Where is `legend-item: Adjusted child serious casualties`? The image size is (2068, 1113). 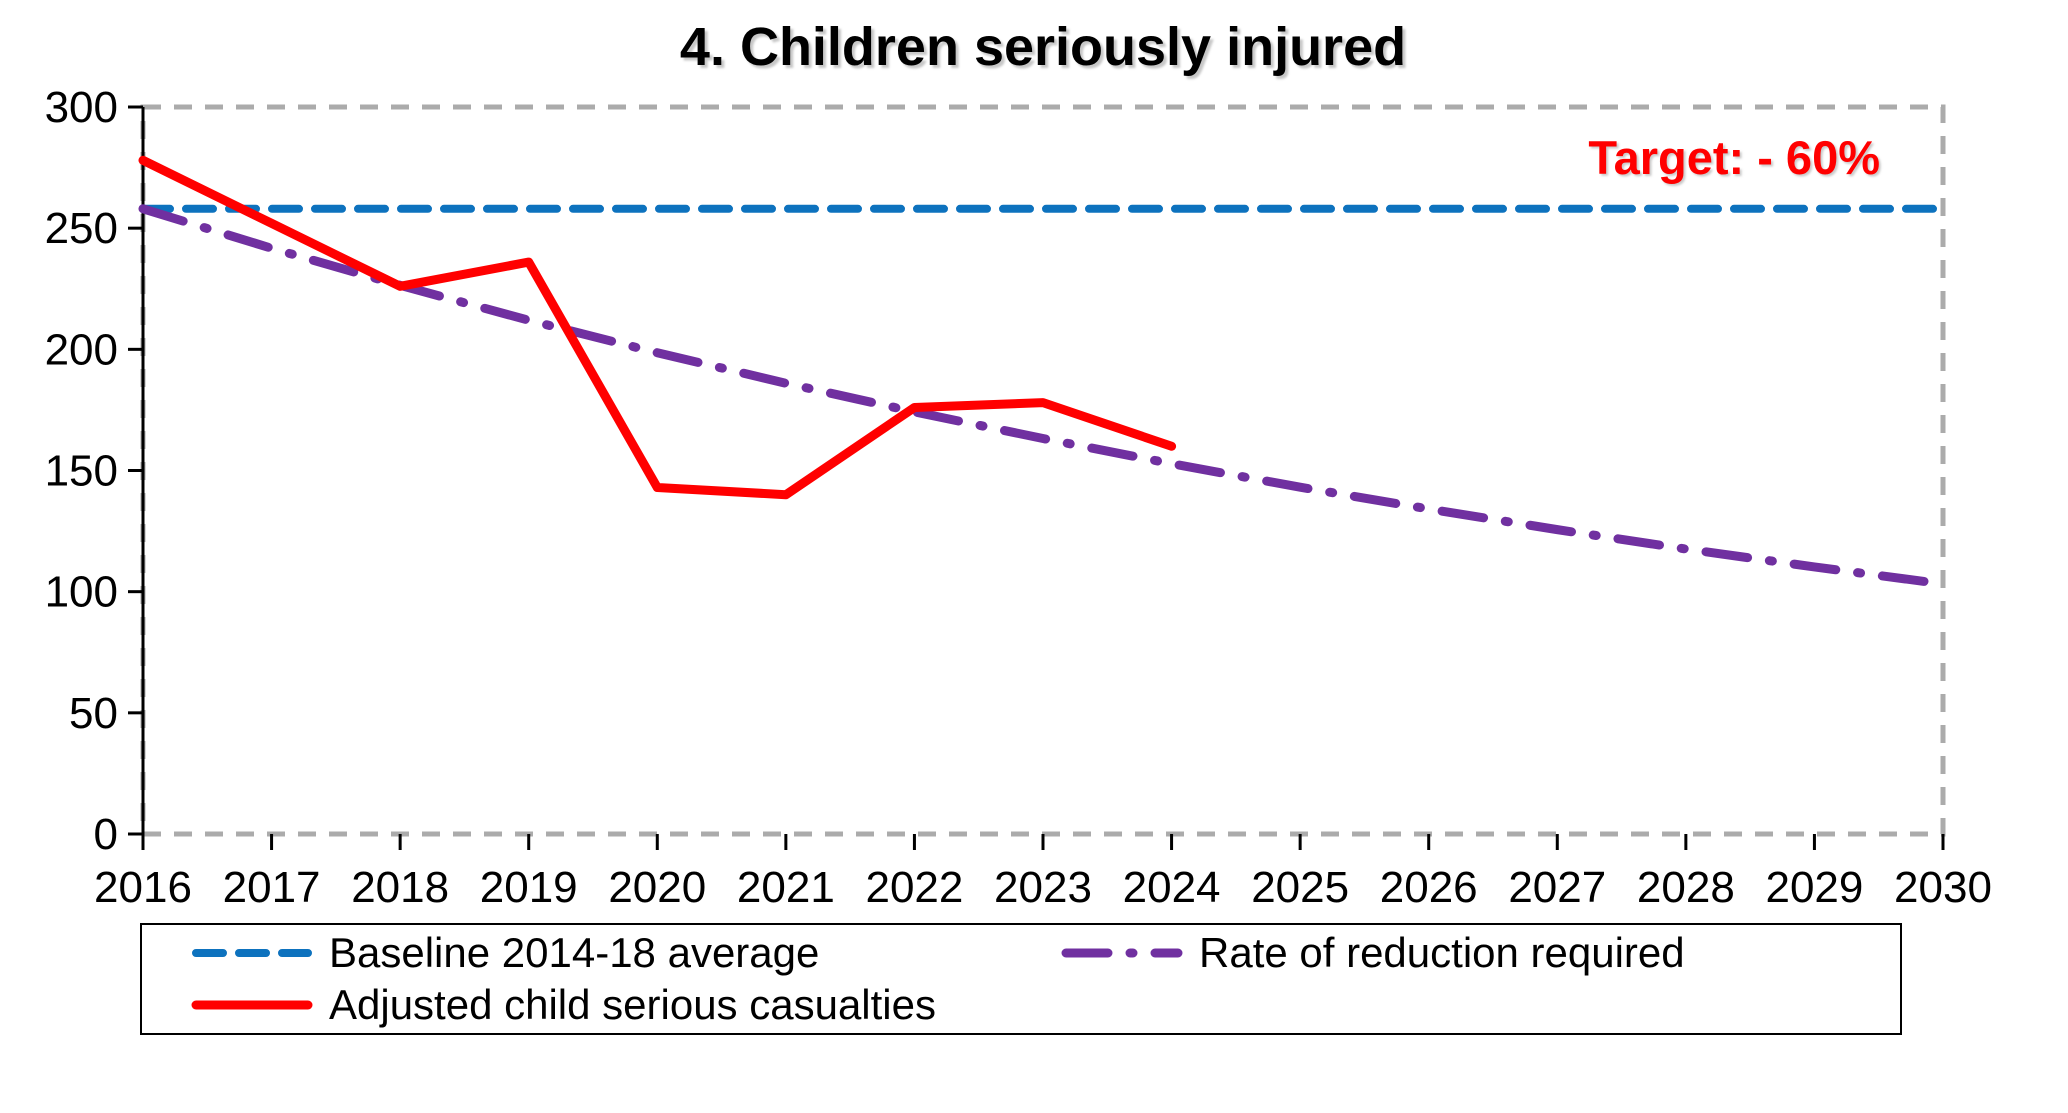
legend-item: Adjusted child serious casualties is located at coordinates (601, 1005).